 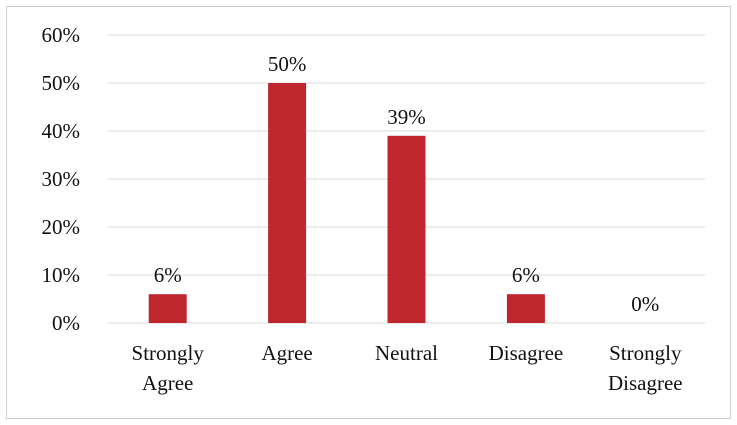 I want to click on y-tick-label: 10%, so click(x=61, y=275).